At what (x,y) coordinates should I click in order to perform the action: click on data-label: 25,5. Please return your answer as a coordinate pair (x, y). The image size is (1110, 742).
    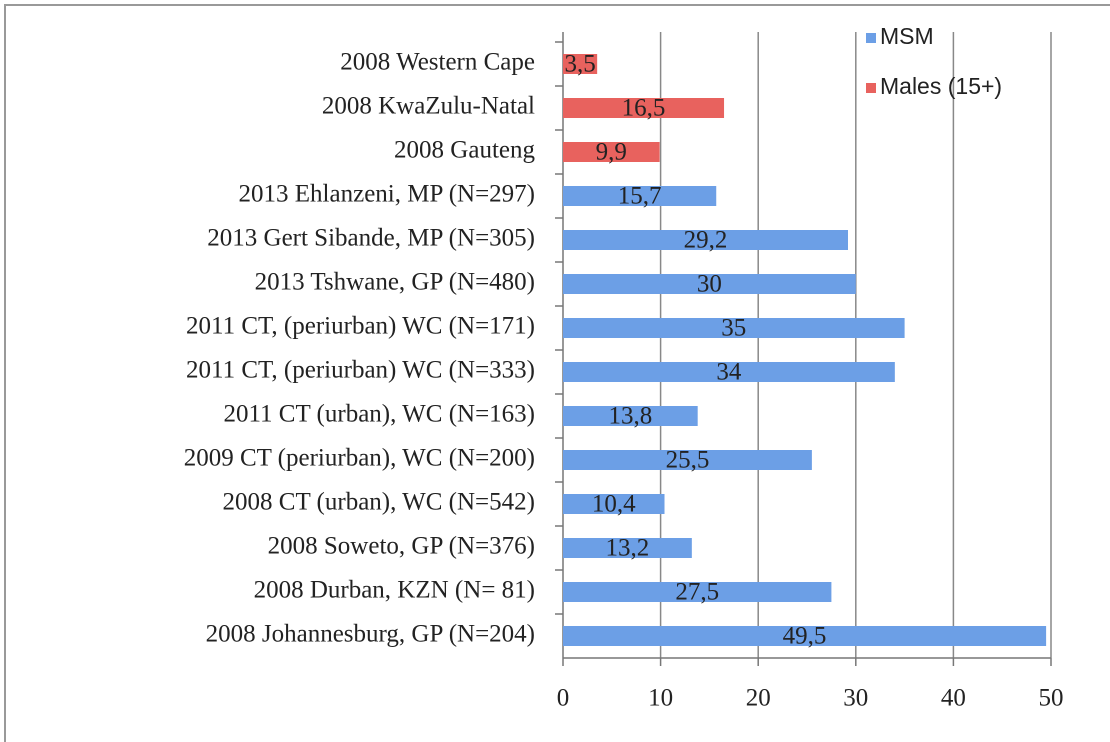
    Looking at the image, I should click on (688, 460).